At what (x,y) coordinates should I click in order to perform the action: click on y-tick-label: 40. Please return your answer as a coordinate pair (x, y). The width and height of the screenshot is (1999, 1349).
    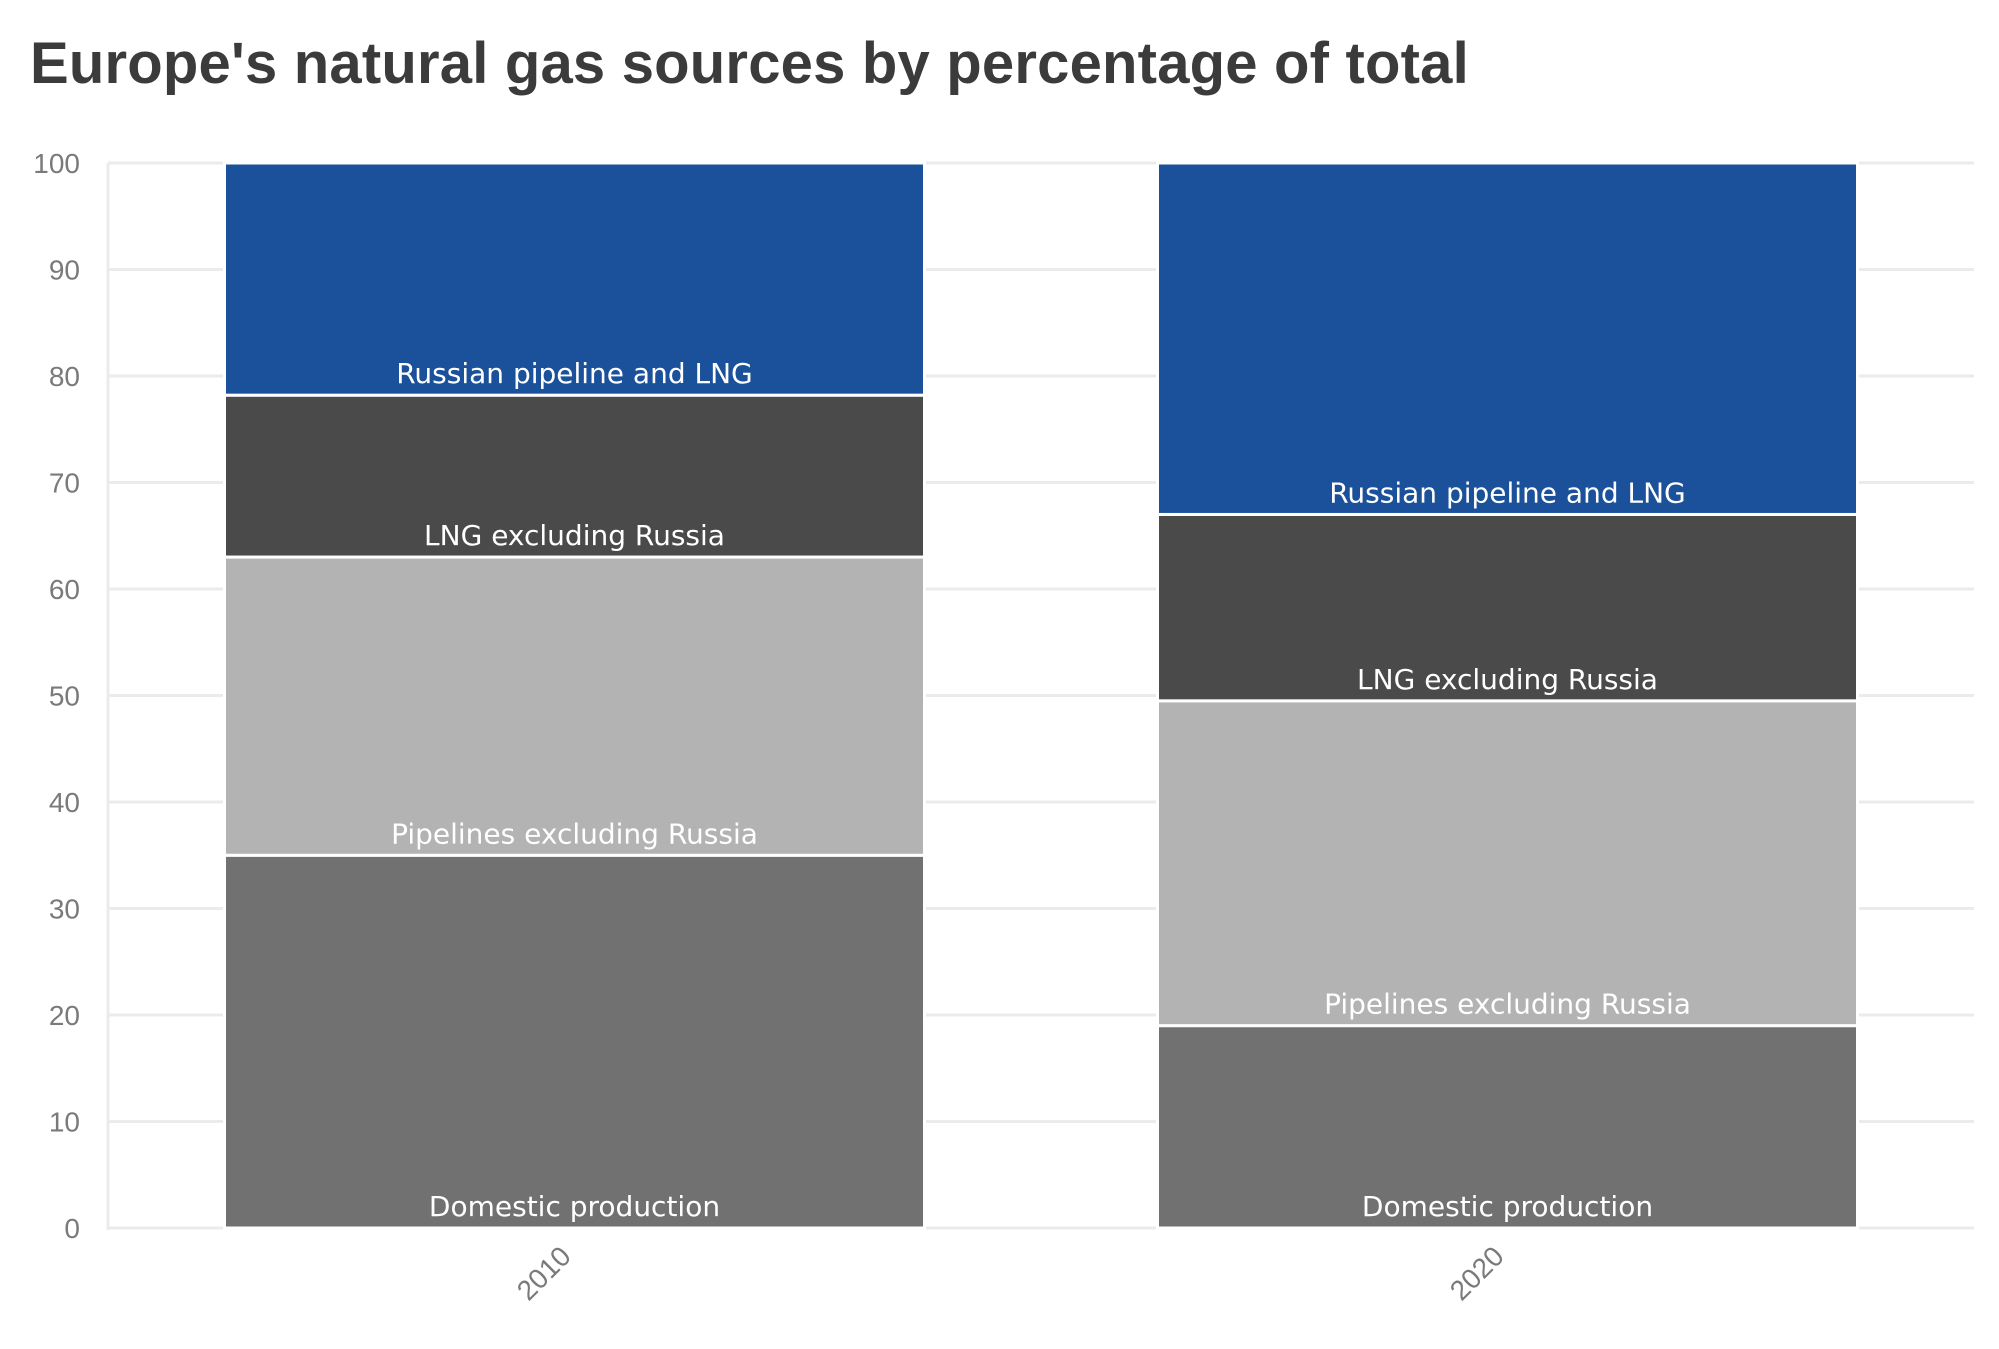
    Looking at the image, I should click on (64, 802).